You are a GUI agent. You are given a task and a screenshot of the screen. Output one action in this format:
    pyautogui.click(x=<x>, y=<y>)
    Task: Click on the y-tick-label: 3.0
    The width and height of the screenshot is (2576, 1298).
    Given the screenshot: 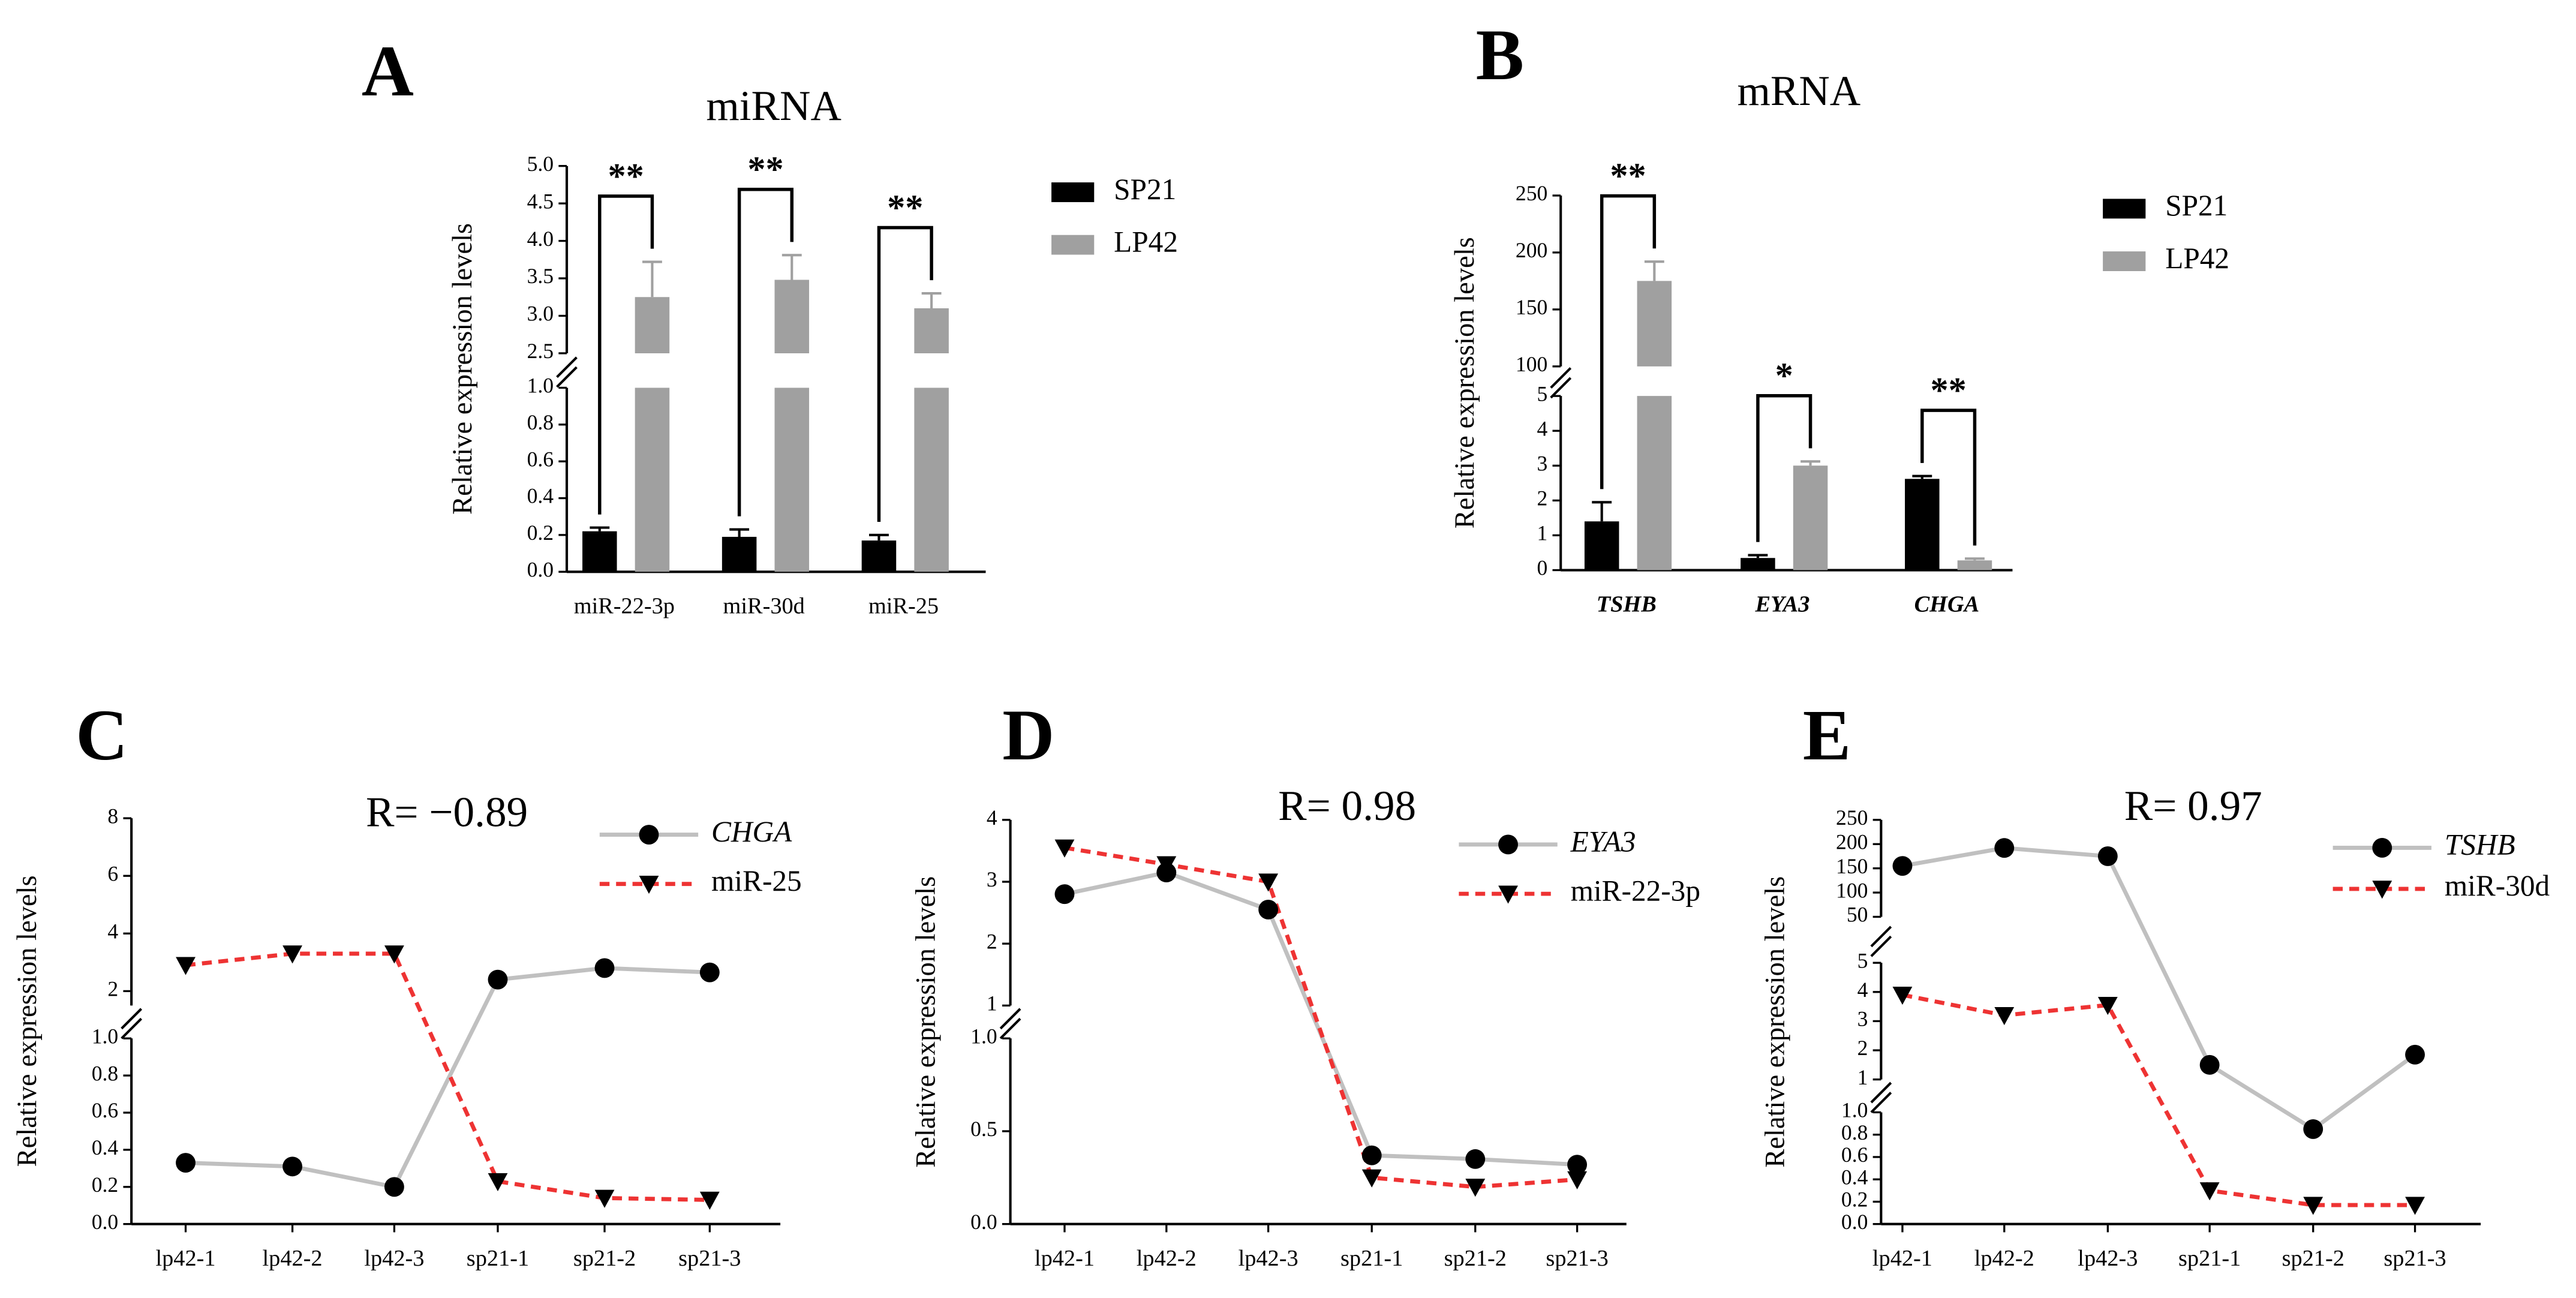 What is the action you would take?
    pyautogui.click(x=541, y=314)
    